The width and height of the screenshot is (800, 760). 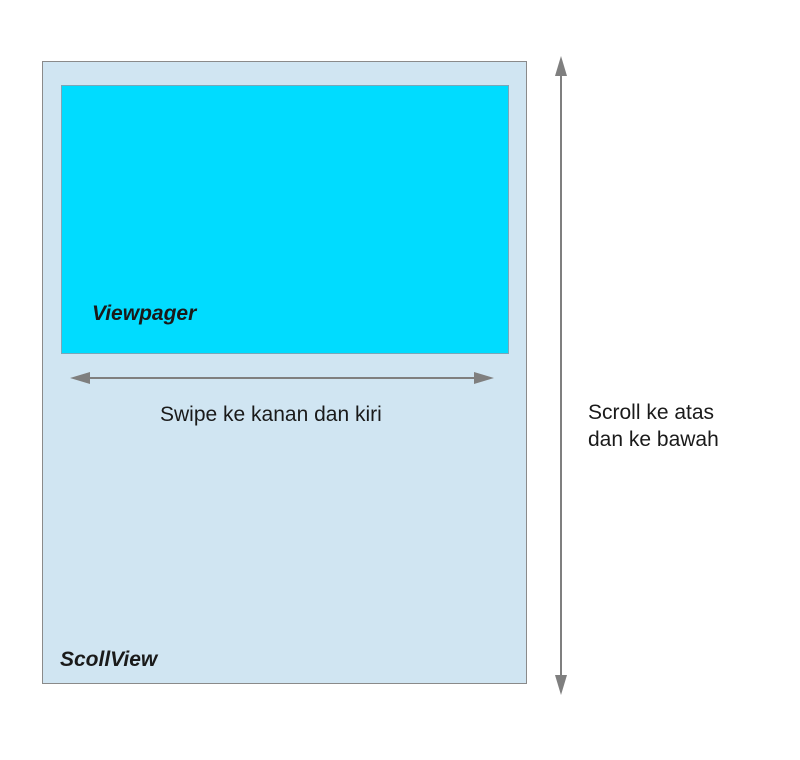 I want to click on scroll-caption-line-1: Scroll ke atas, so click(x=651, y=412).